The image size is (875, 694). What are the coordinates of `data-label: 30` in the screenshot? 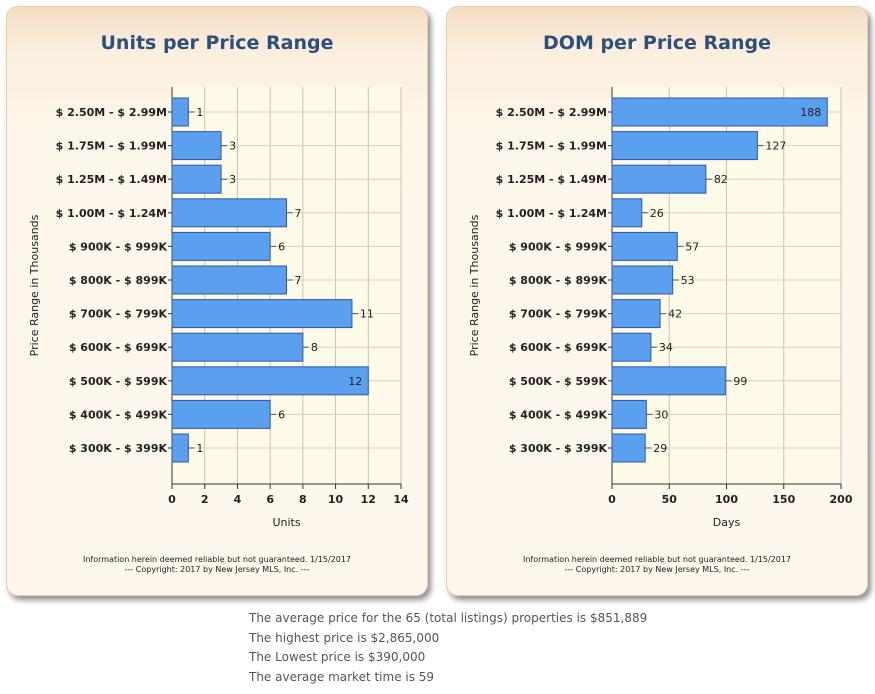 It's located at (661, 414).